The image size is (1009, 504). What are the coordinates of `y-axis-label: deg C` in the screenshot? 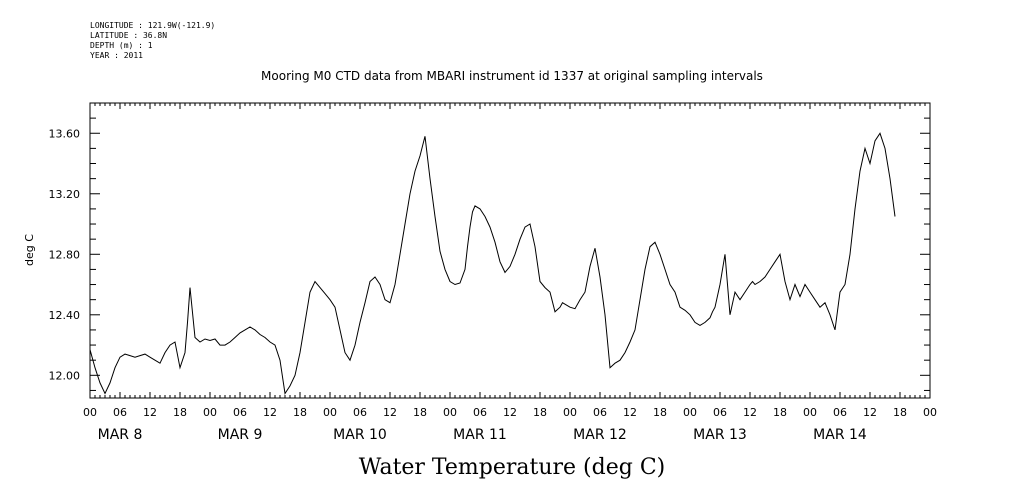 It's located at (29, 250).